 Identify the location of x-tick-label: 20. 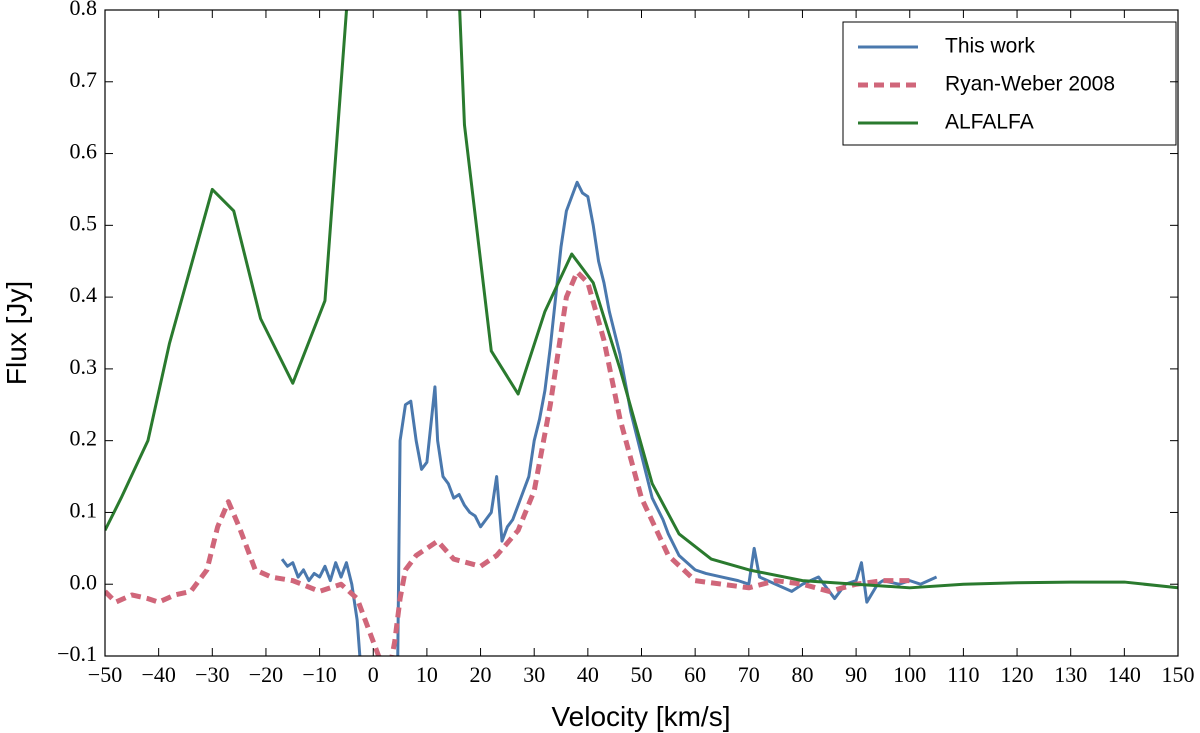
(481, 674).